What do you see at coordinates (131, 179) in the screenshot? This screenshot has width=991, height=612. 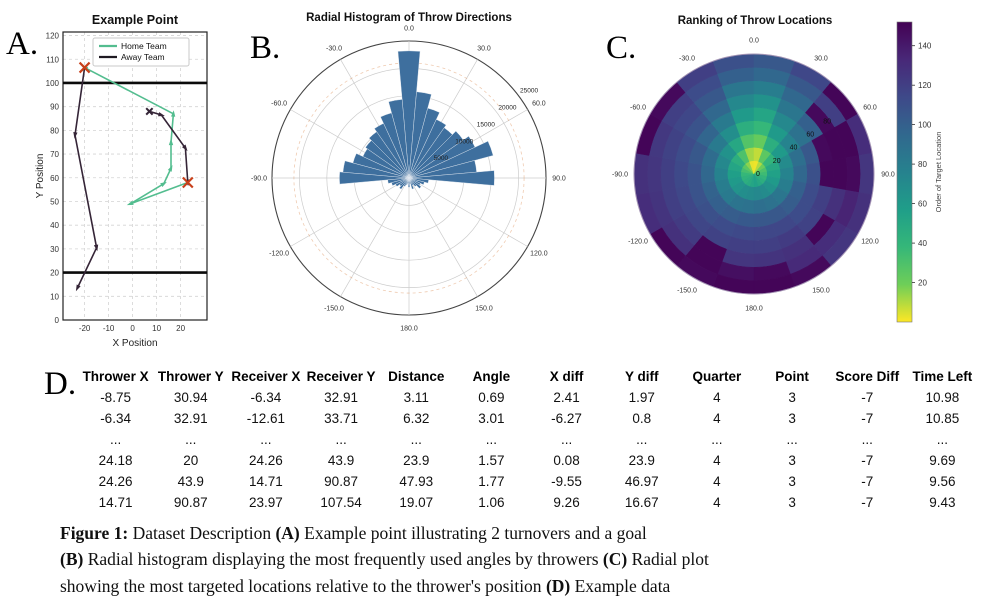 I see `away-team-line` at bounding box center [131, 179].